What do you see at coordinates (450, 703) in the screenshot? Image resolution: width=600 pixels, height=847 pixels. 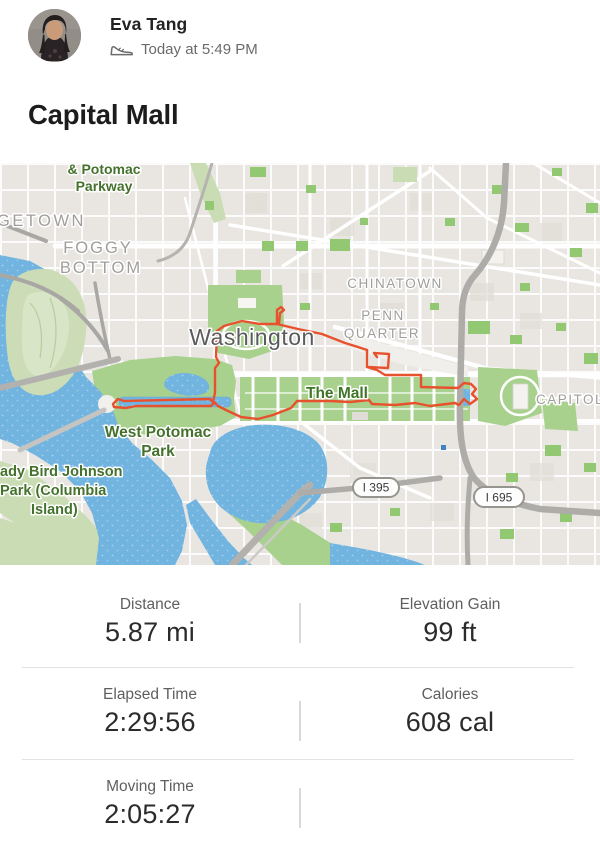 I see `stat-calories: Calories 608 cal` at bounding box center [450, 703].